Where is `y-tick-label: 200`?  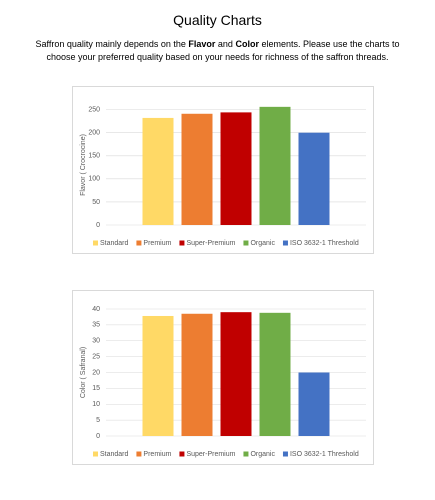 y-tick-label: 200 is located at coordinates (94, 133).